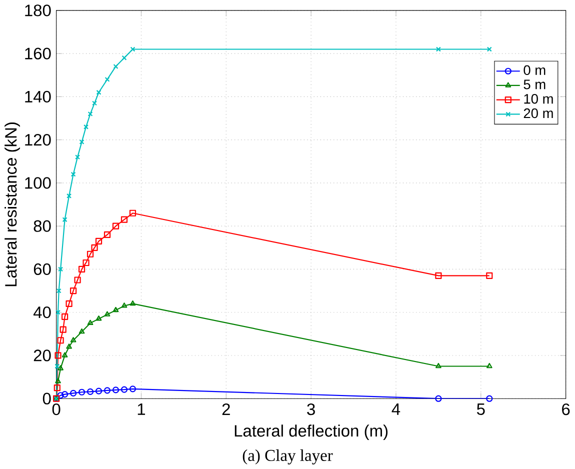  I want to click on y-axis-title: Lateral resistance (kN), so click(12, 204).